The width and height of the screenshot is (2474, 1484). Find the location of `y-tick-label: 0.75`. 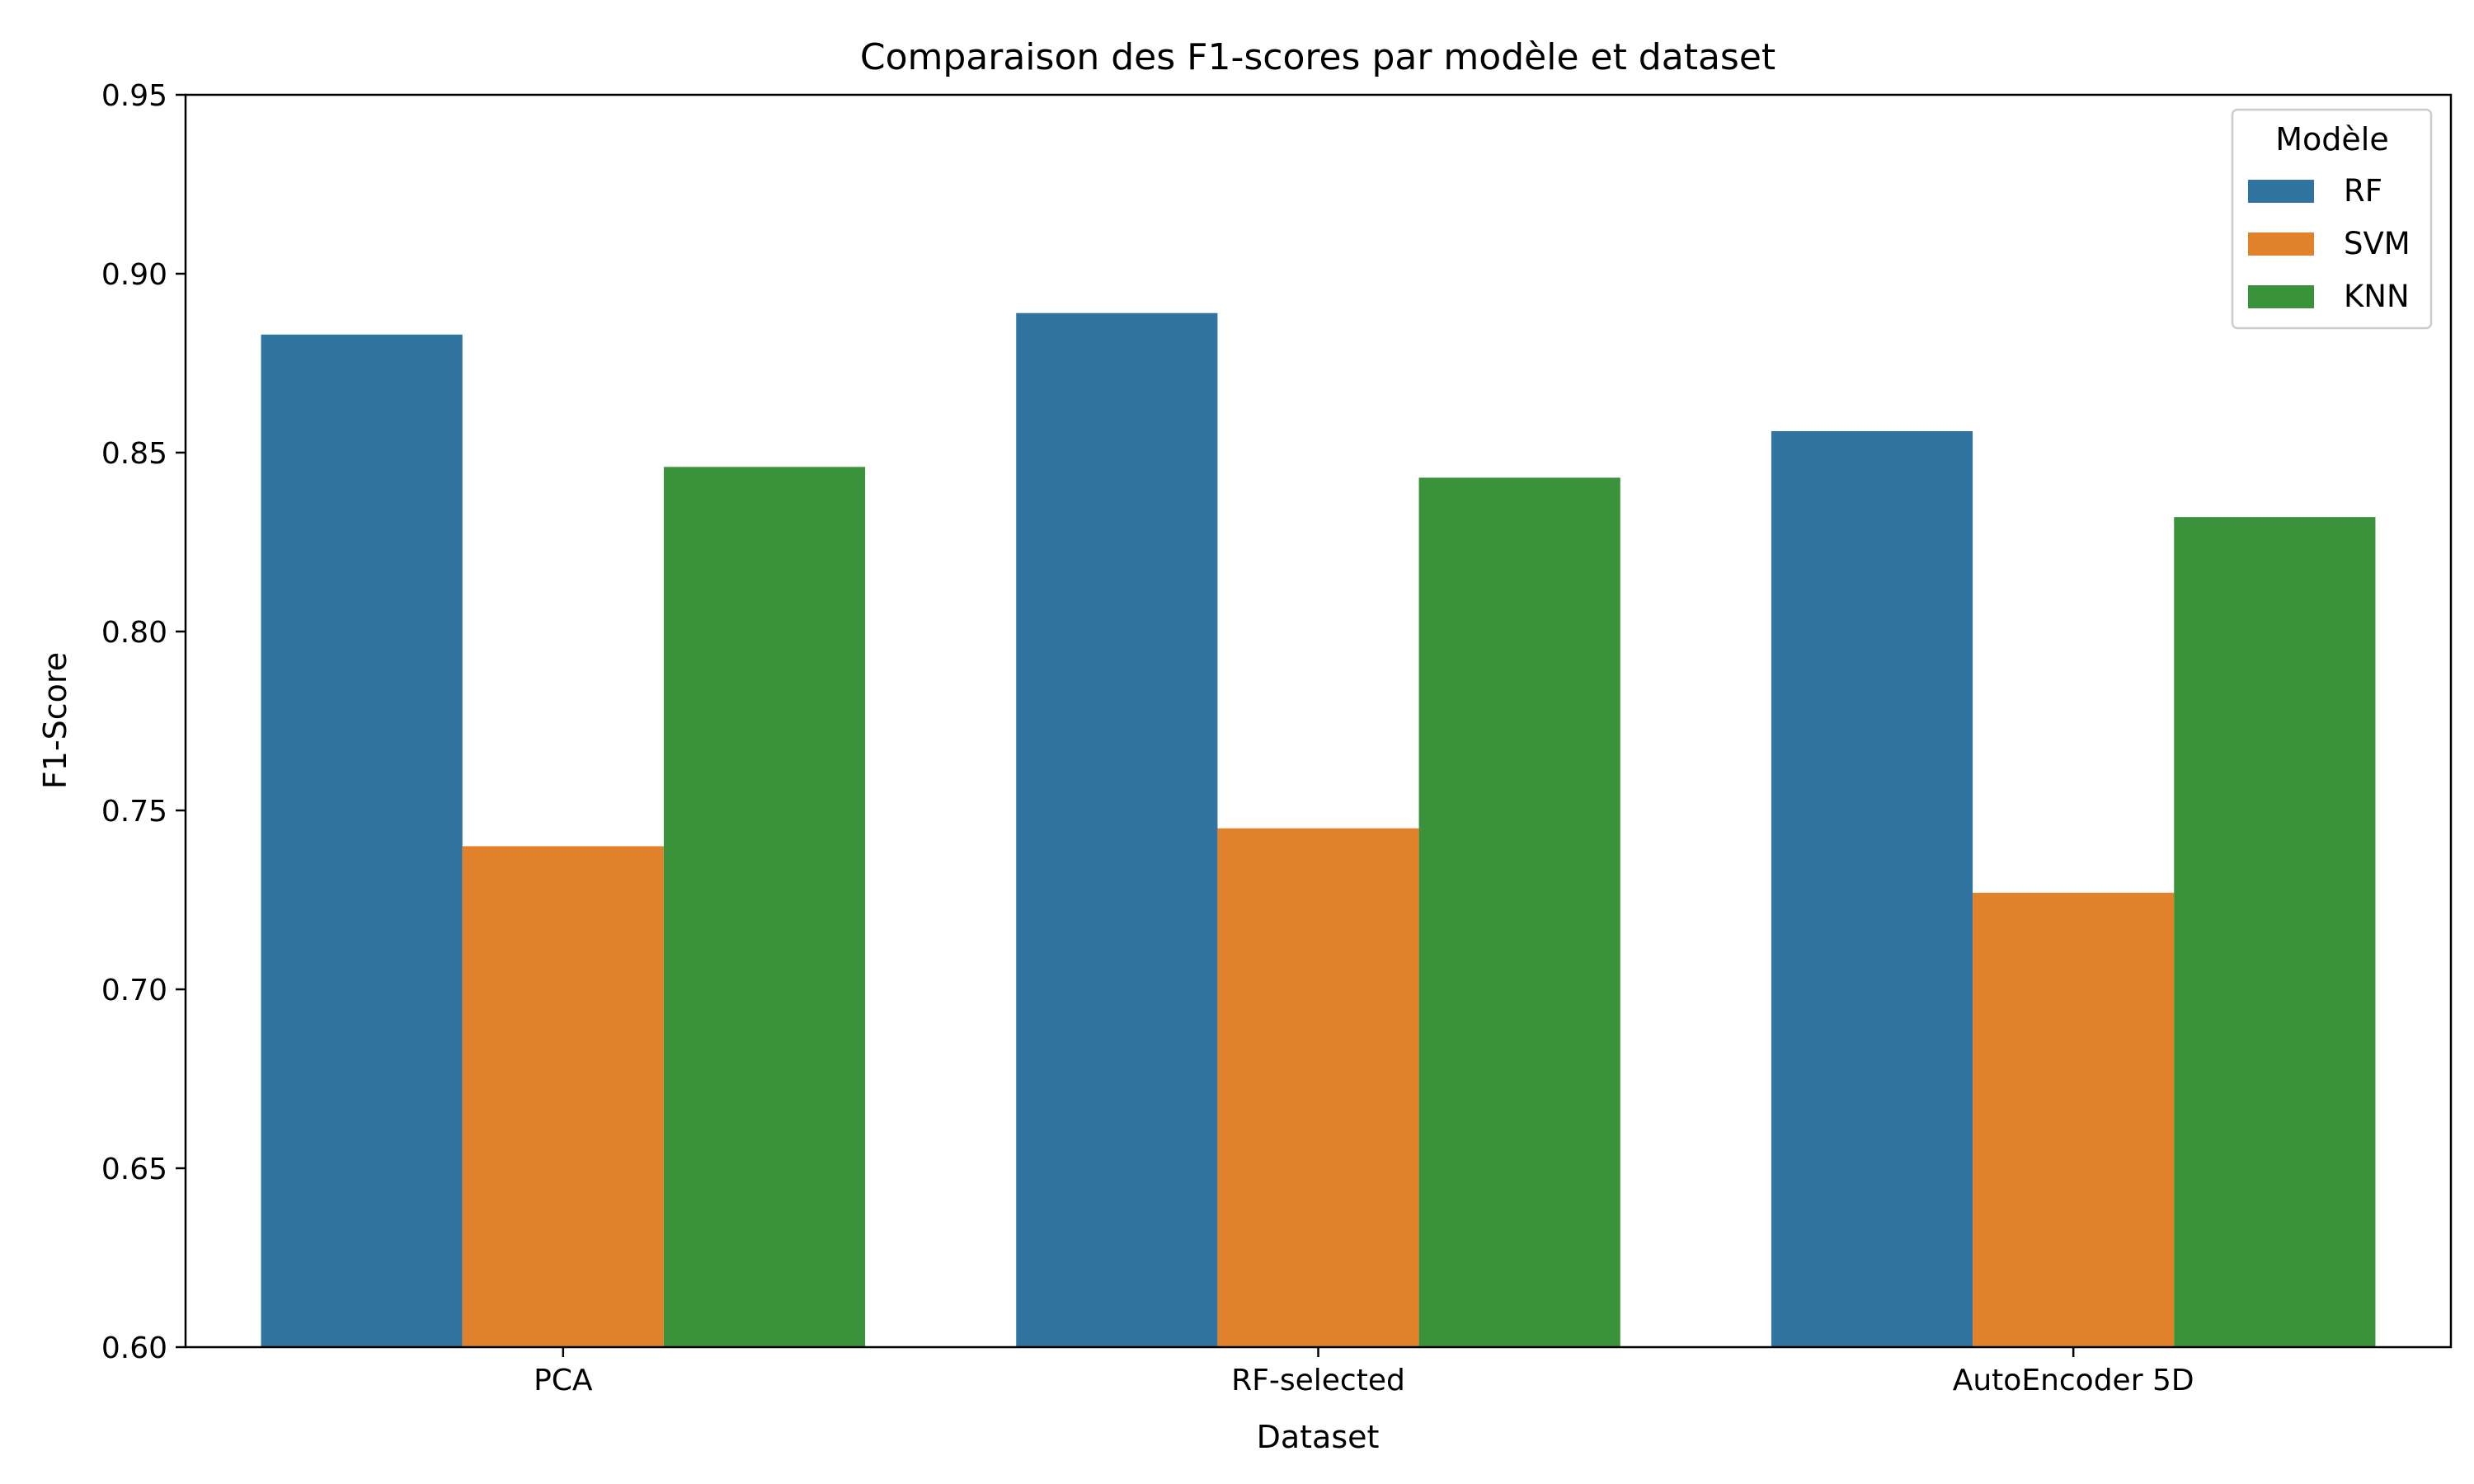

y-tick-label: 0.75 is located at coordinates (134, 812).